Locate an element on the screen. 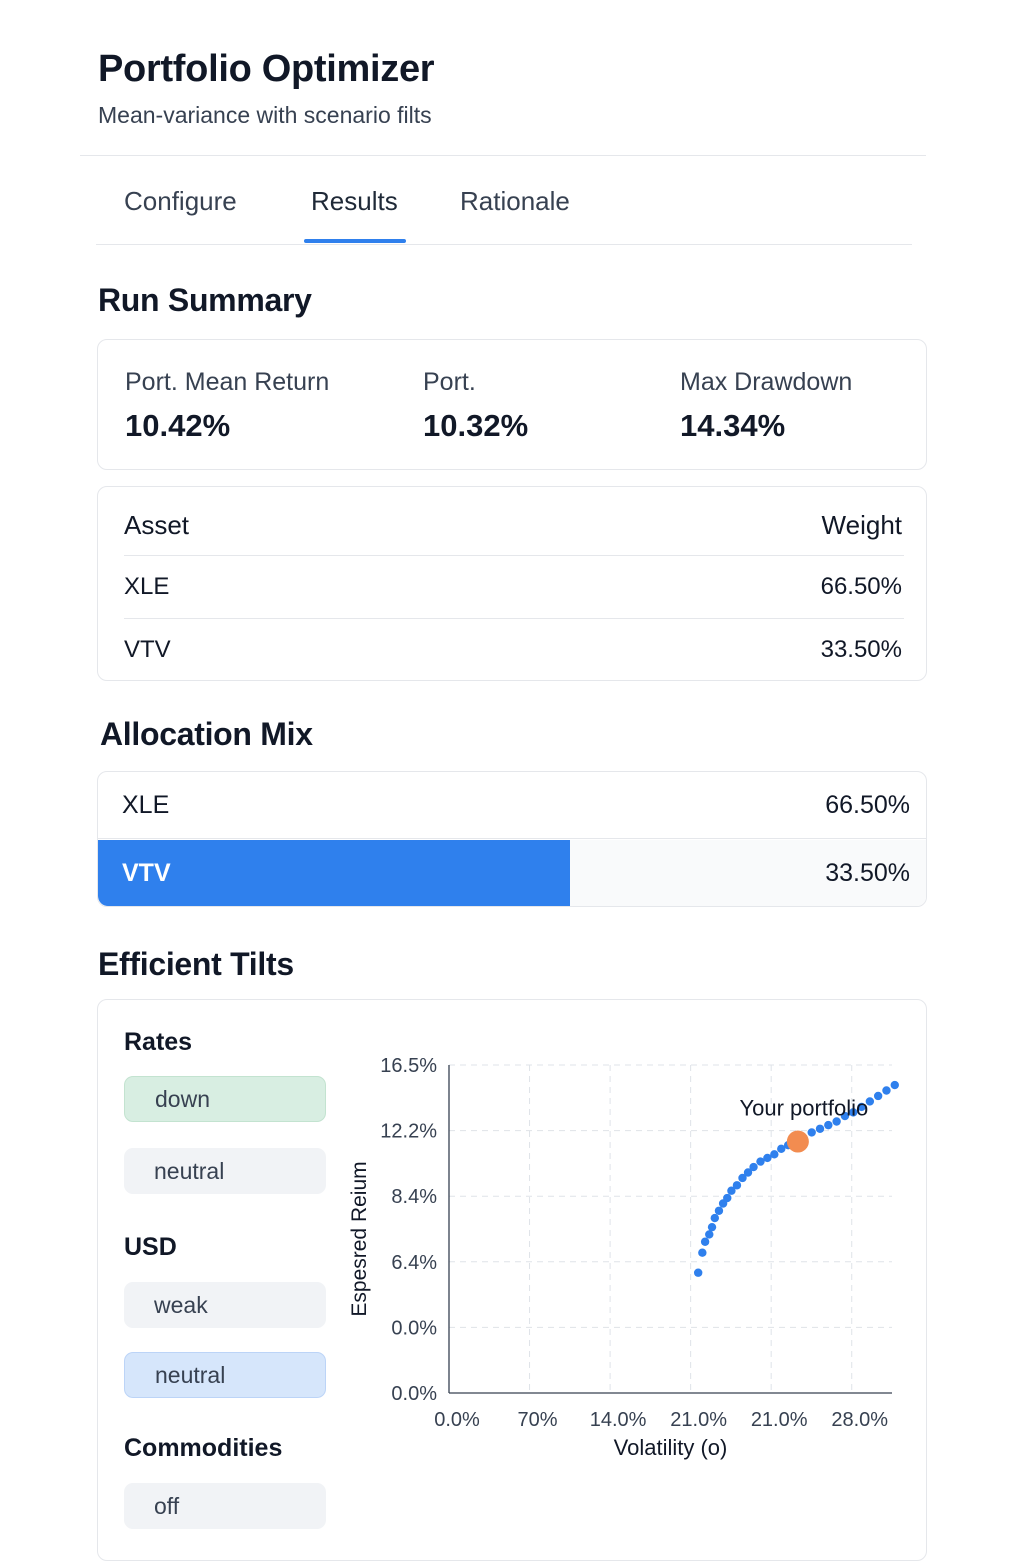  tab-results: Results is located at coordinates (354, 201).